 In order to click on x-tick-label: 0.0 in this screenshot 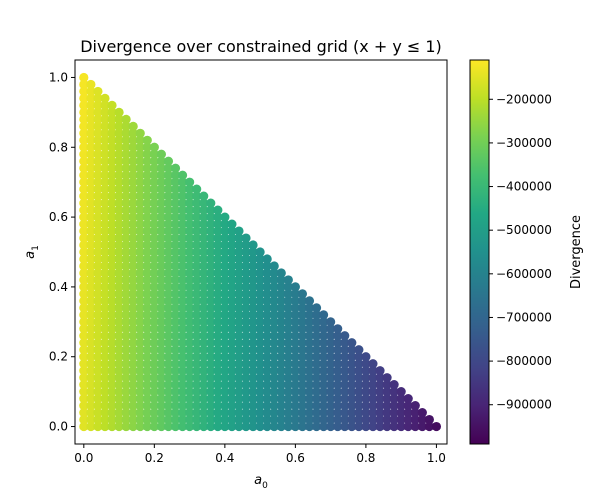, I will do `click(83, 458)`.